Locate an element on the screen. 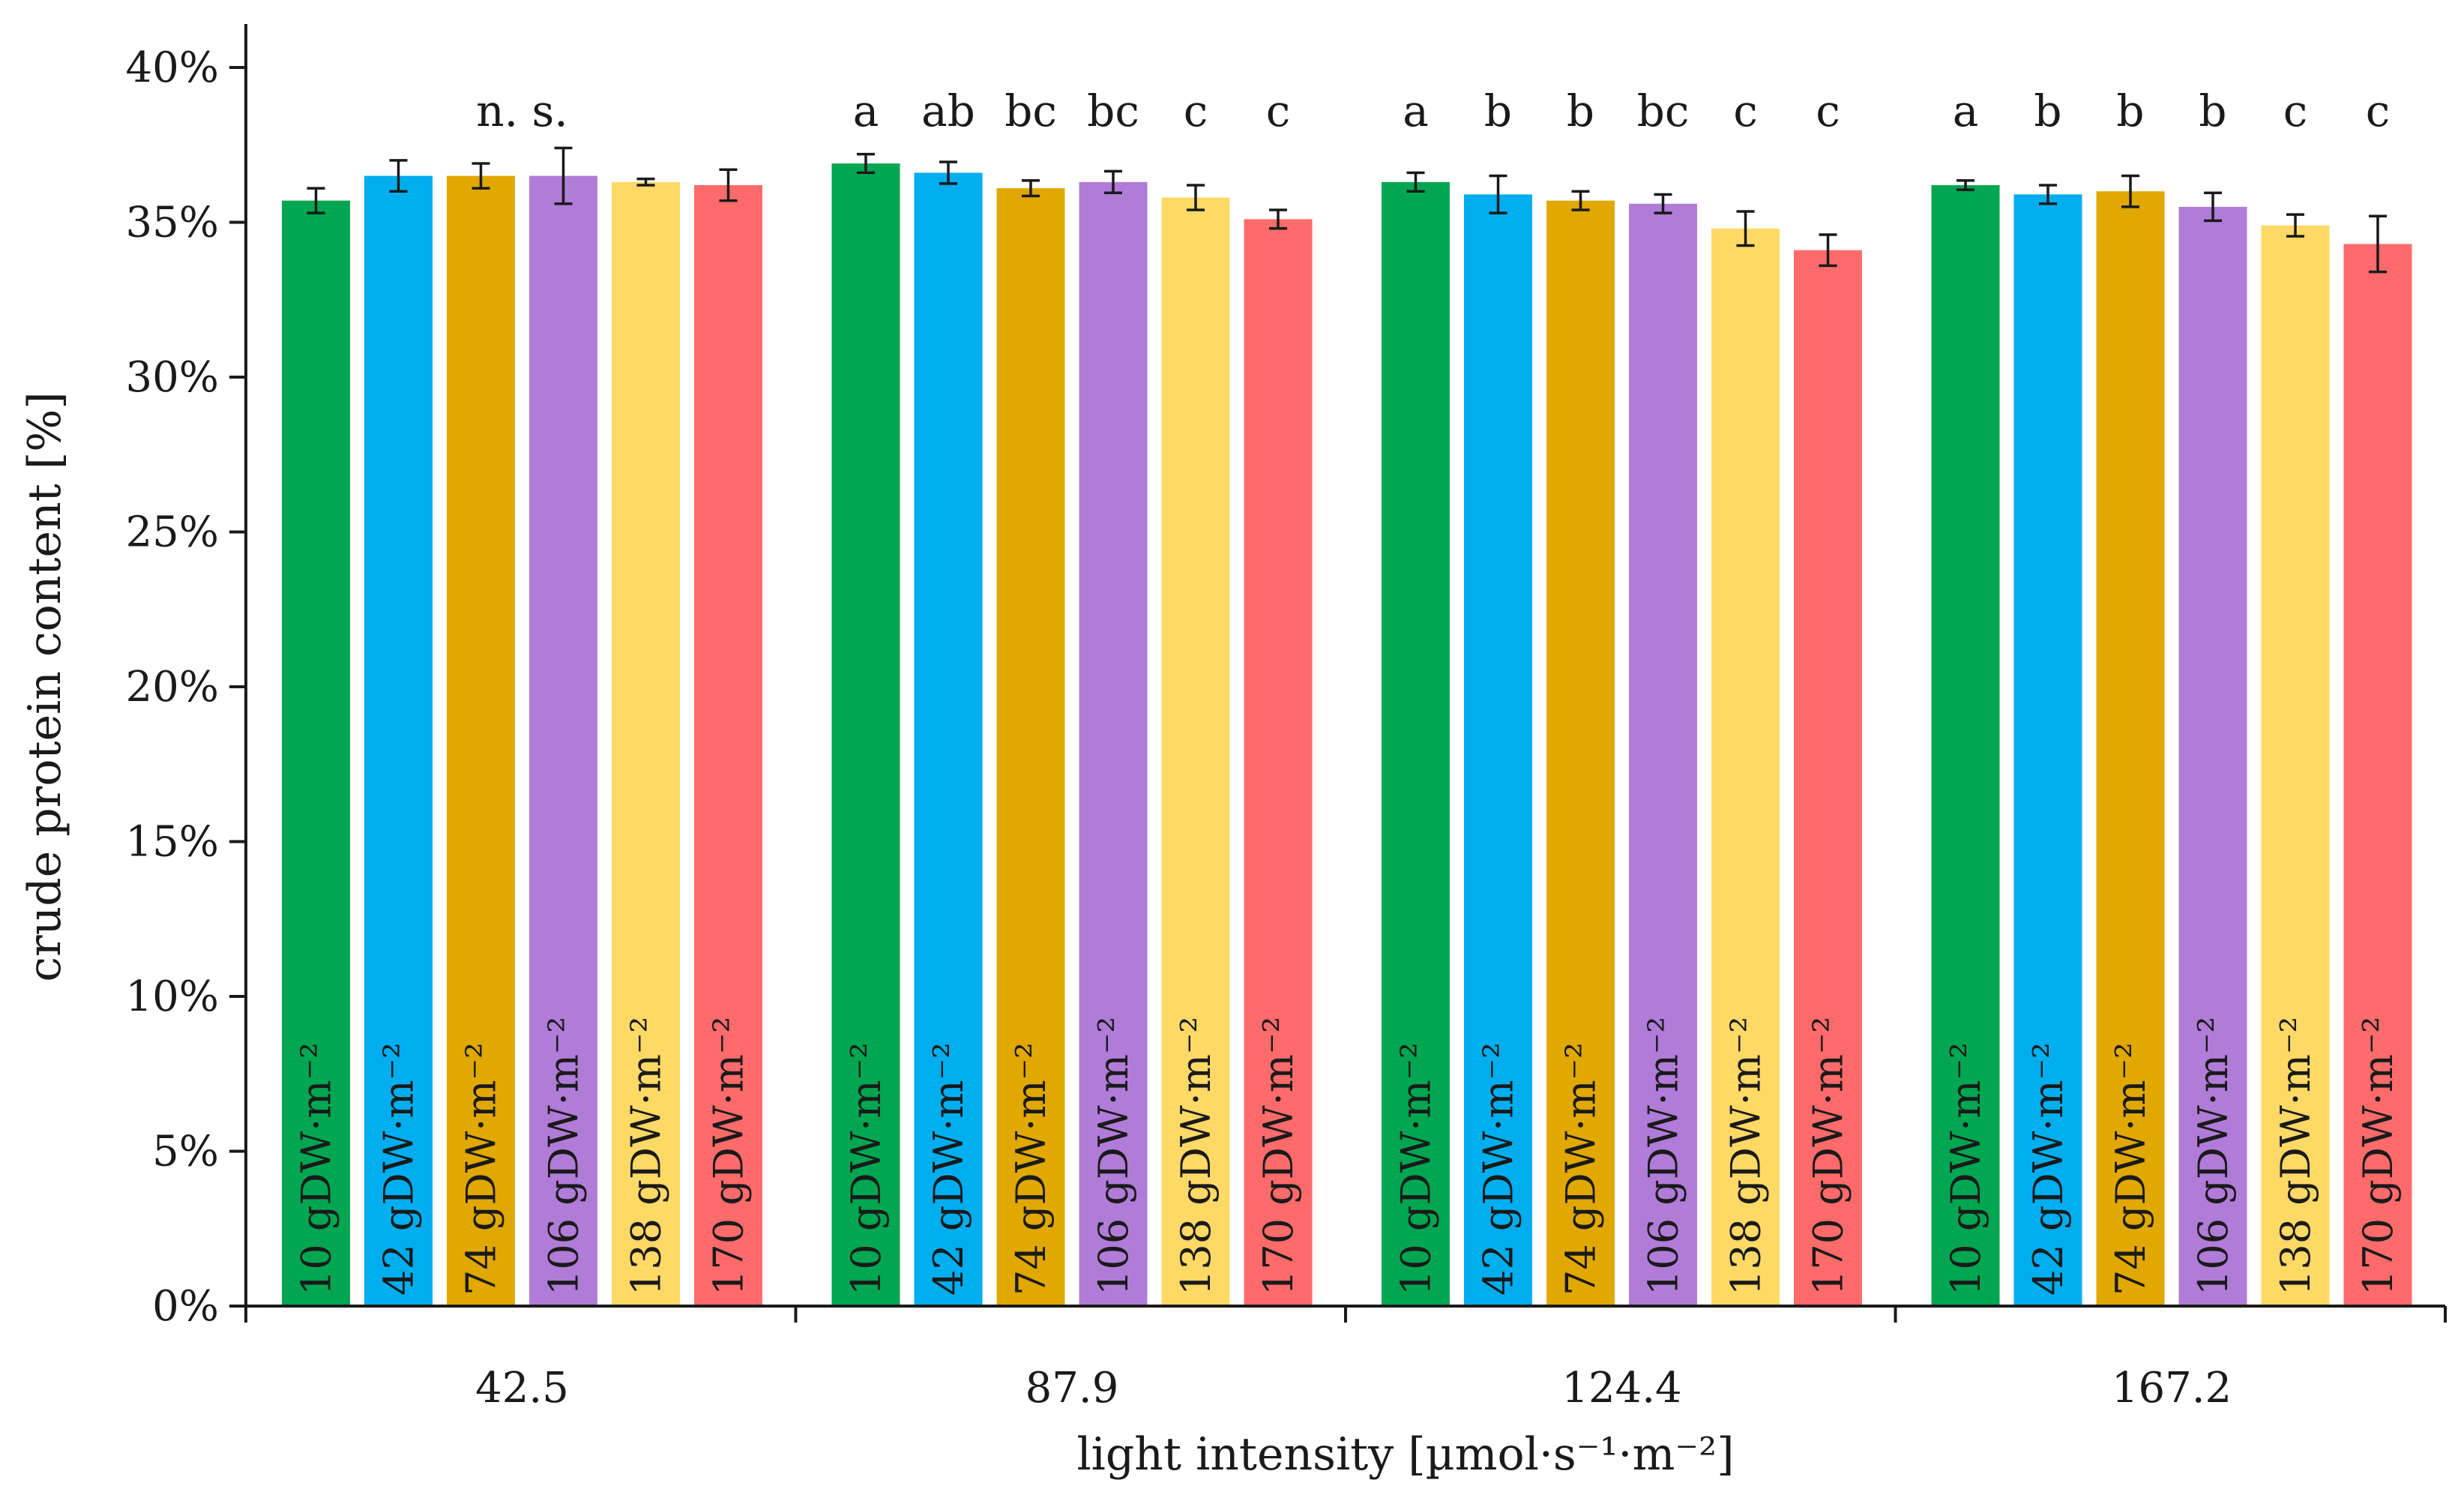  x-axis: 42.5 87.9 124.4 167.2 is located at coordinates (1345, 1359).